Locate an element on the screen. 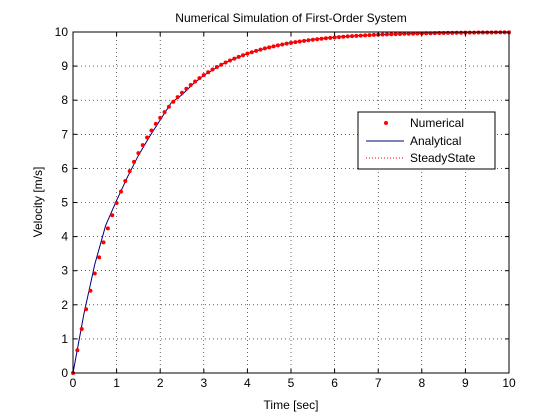  x-tick-label: 3 is located at coordinates (203, 383).